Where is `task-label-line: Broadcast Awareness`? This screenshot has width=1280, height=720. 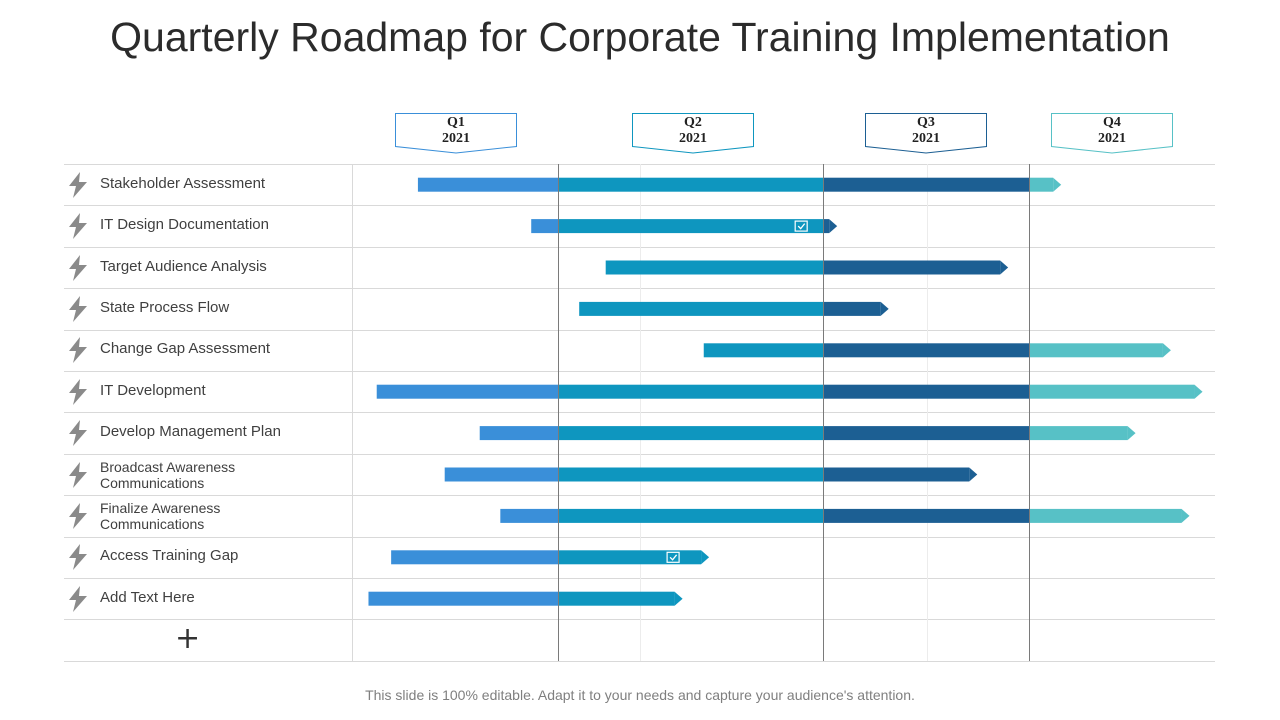 task-label-line: Broadcast Awareness is located at coordinates (168, 466).